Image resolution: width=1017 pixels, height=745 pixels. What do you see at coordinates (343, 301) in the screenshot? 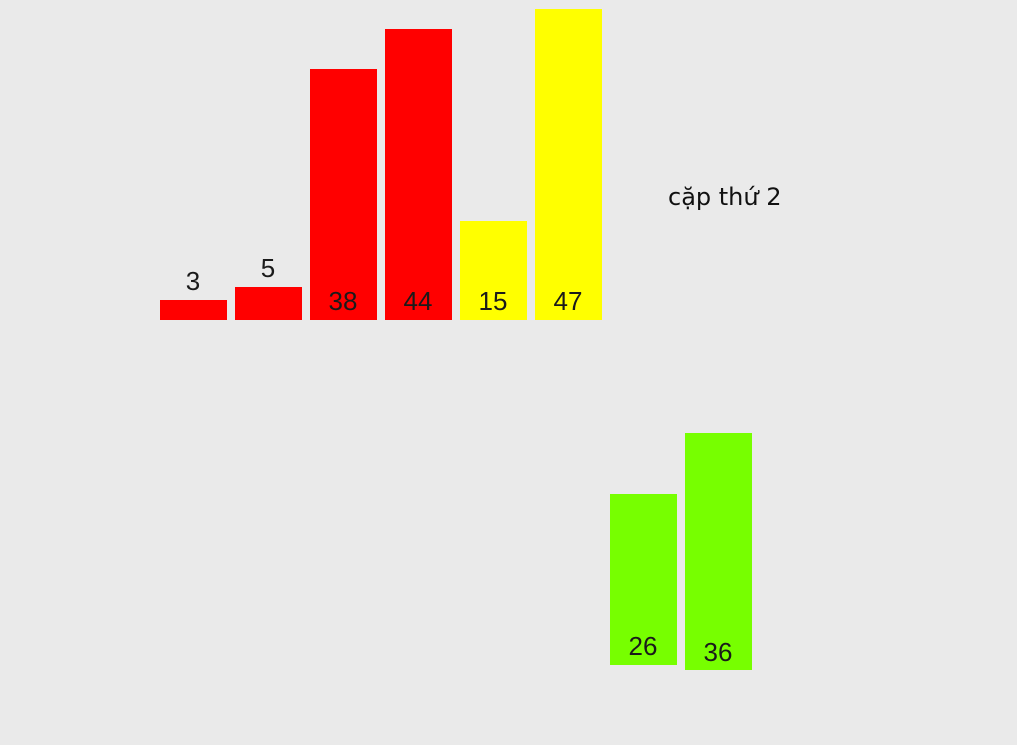
I see `bar-label-38: 38` at bounding box center [343, 301].